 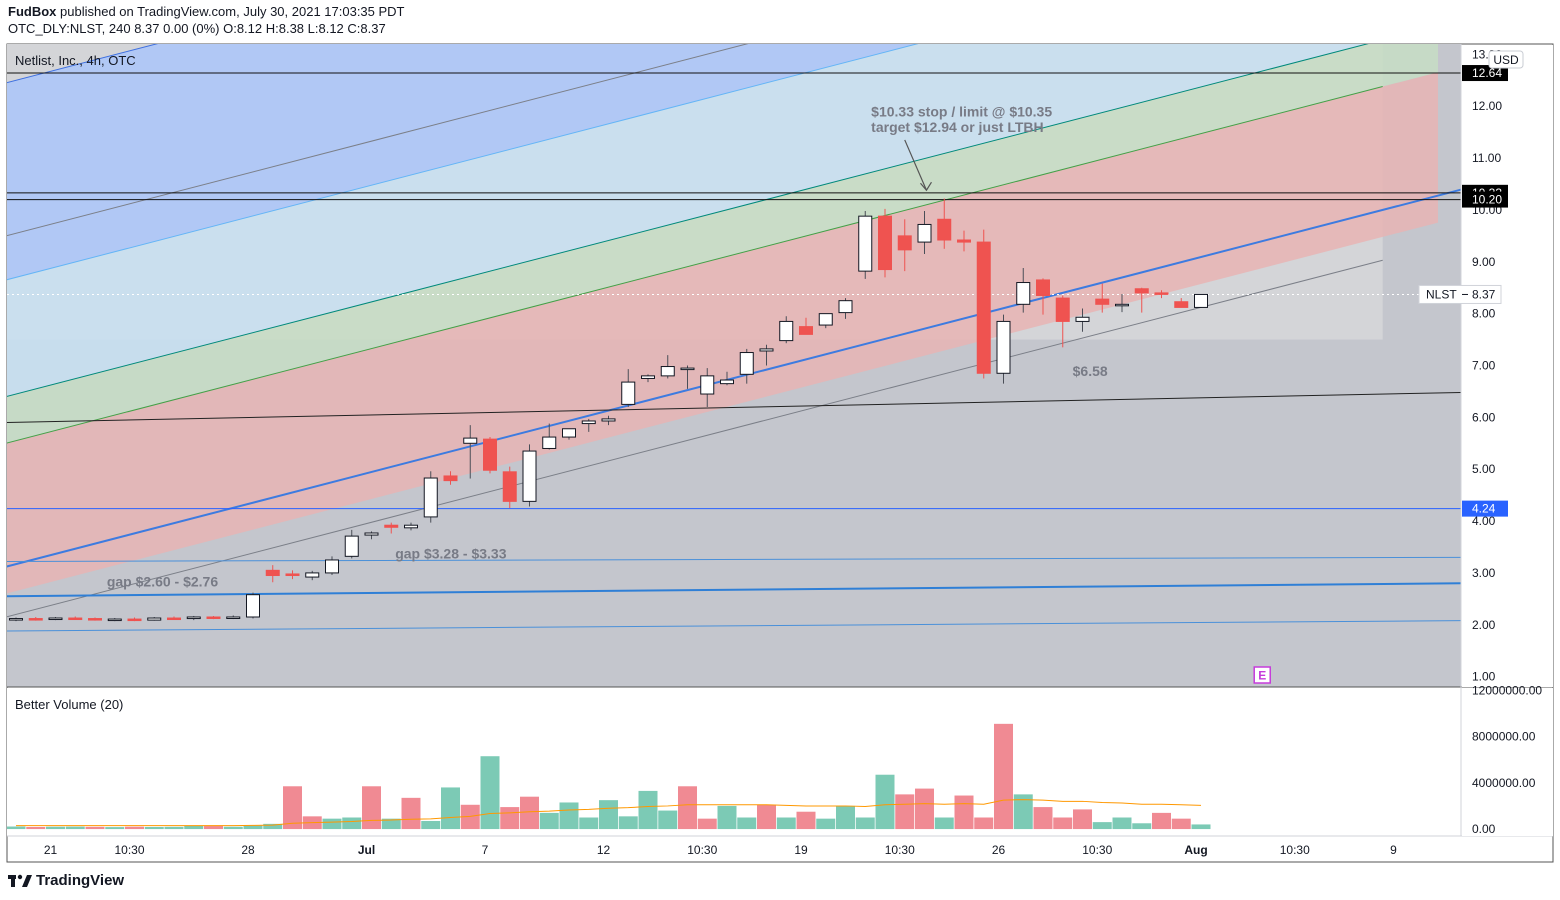 What do you see at coordinates (1262, 675) in the screenshot?
I see `earnings-marker` at bounding box center [1262, 675].